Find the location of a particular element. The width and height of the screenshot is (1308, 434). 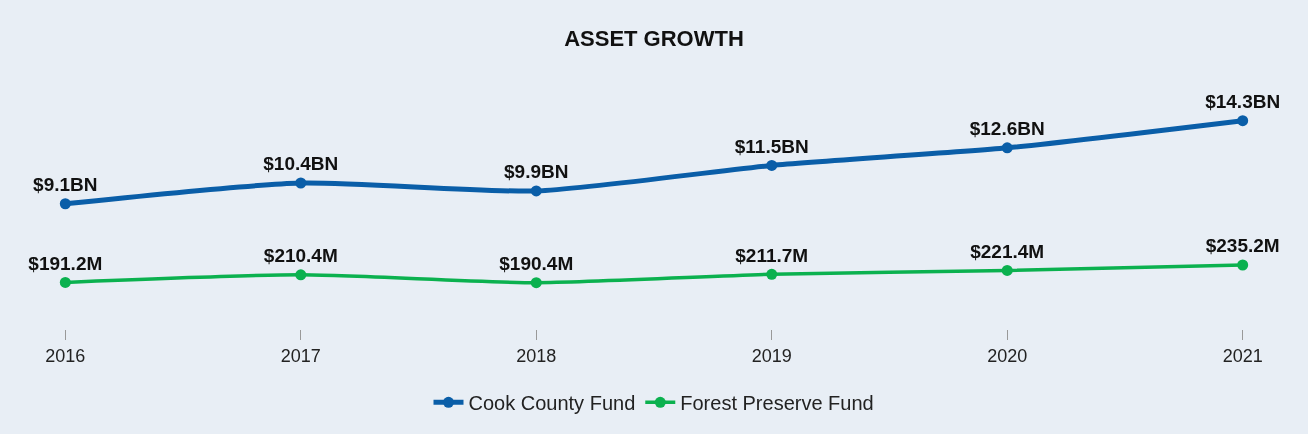

data-label: $9.1BN is located at coordinates (65, 185).